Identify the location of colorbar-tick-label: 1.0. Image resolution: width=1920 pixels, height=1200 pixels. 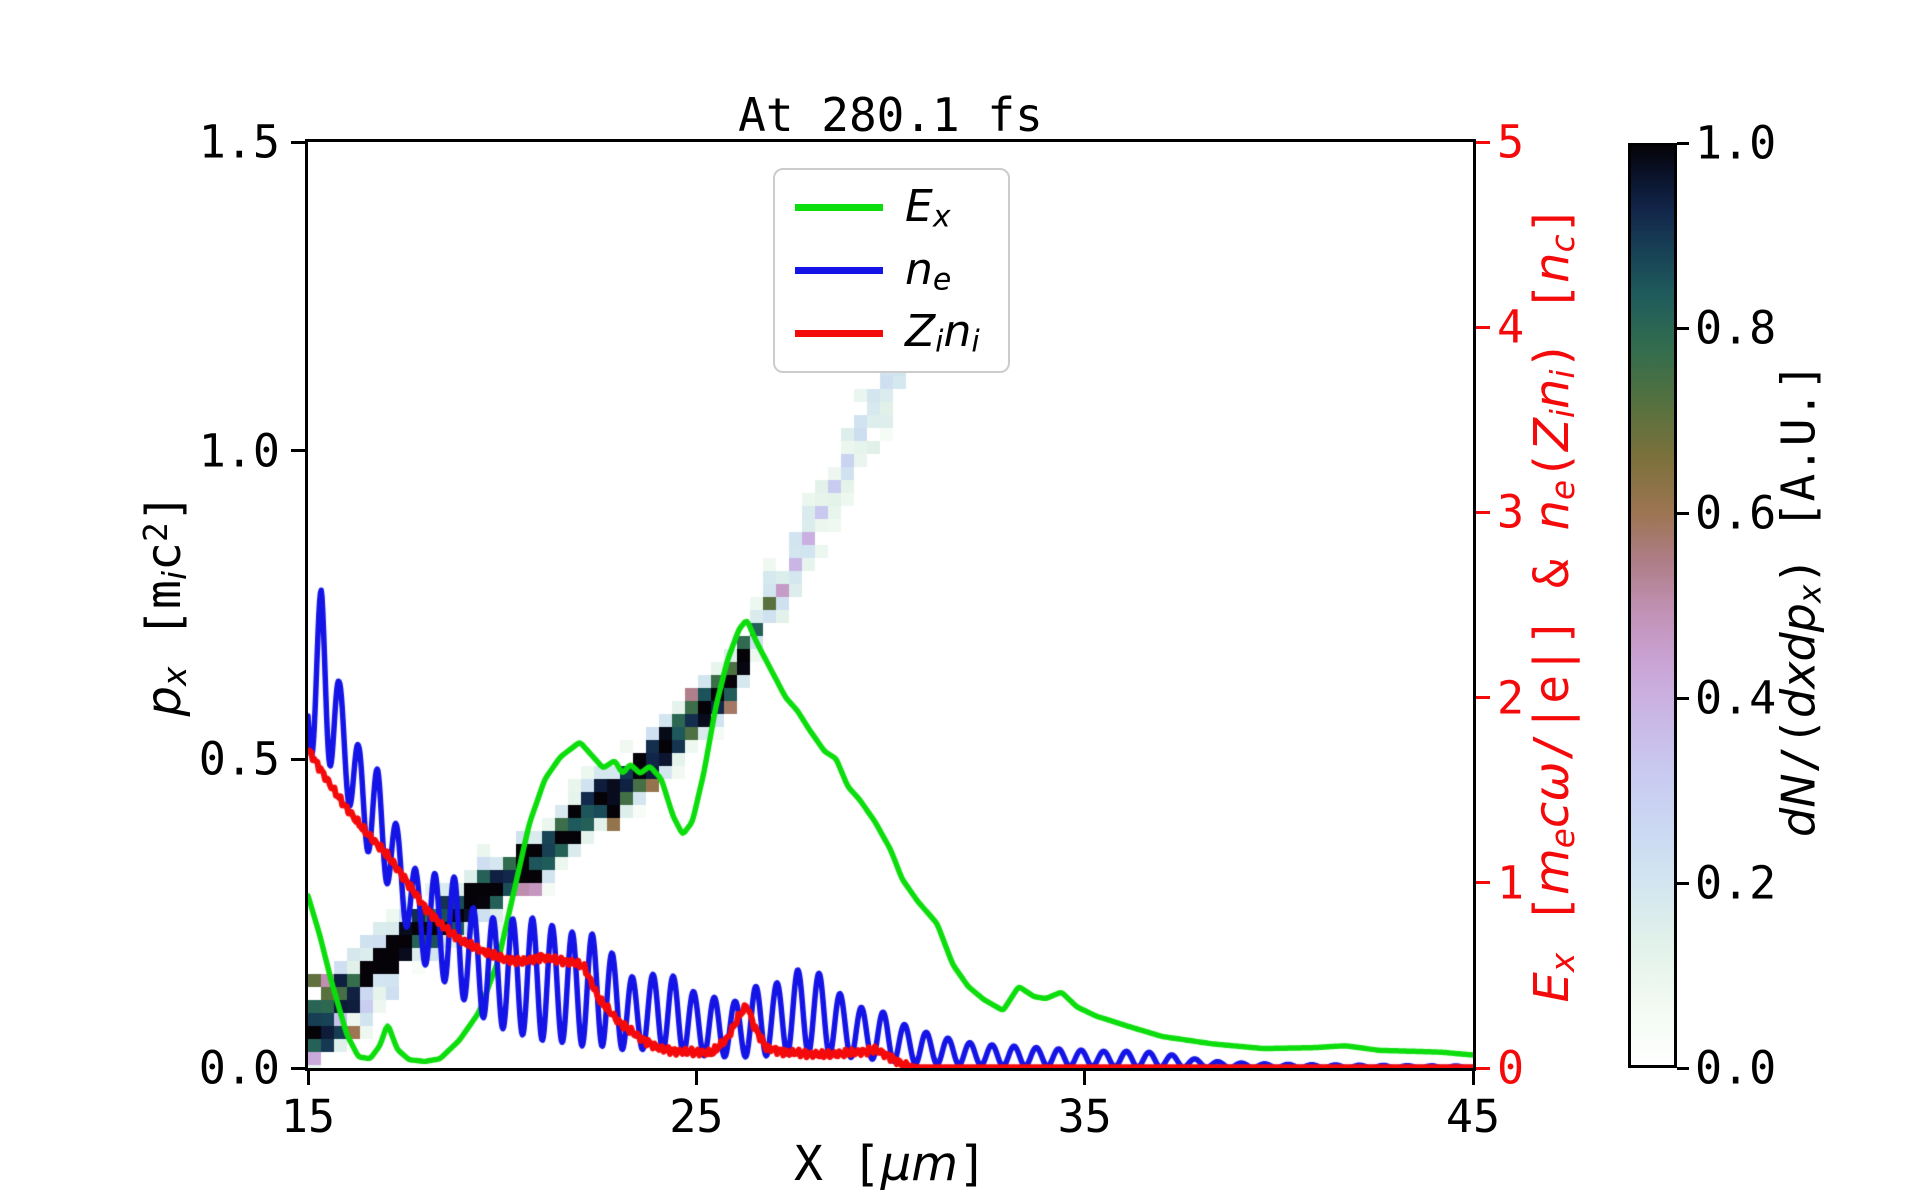
(1736, 143).